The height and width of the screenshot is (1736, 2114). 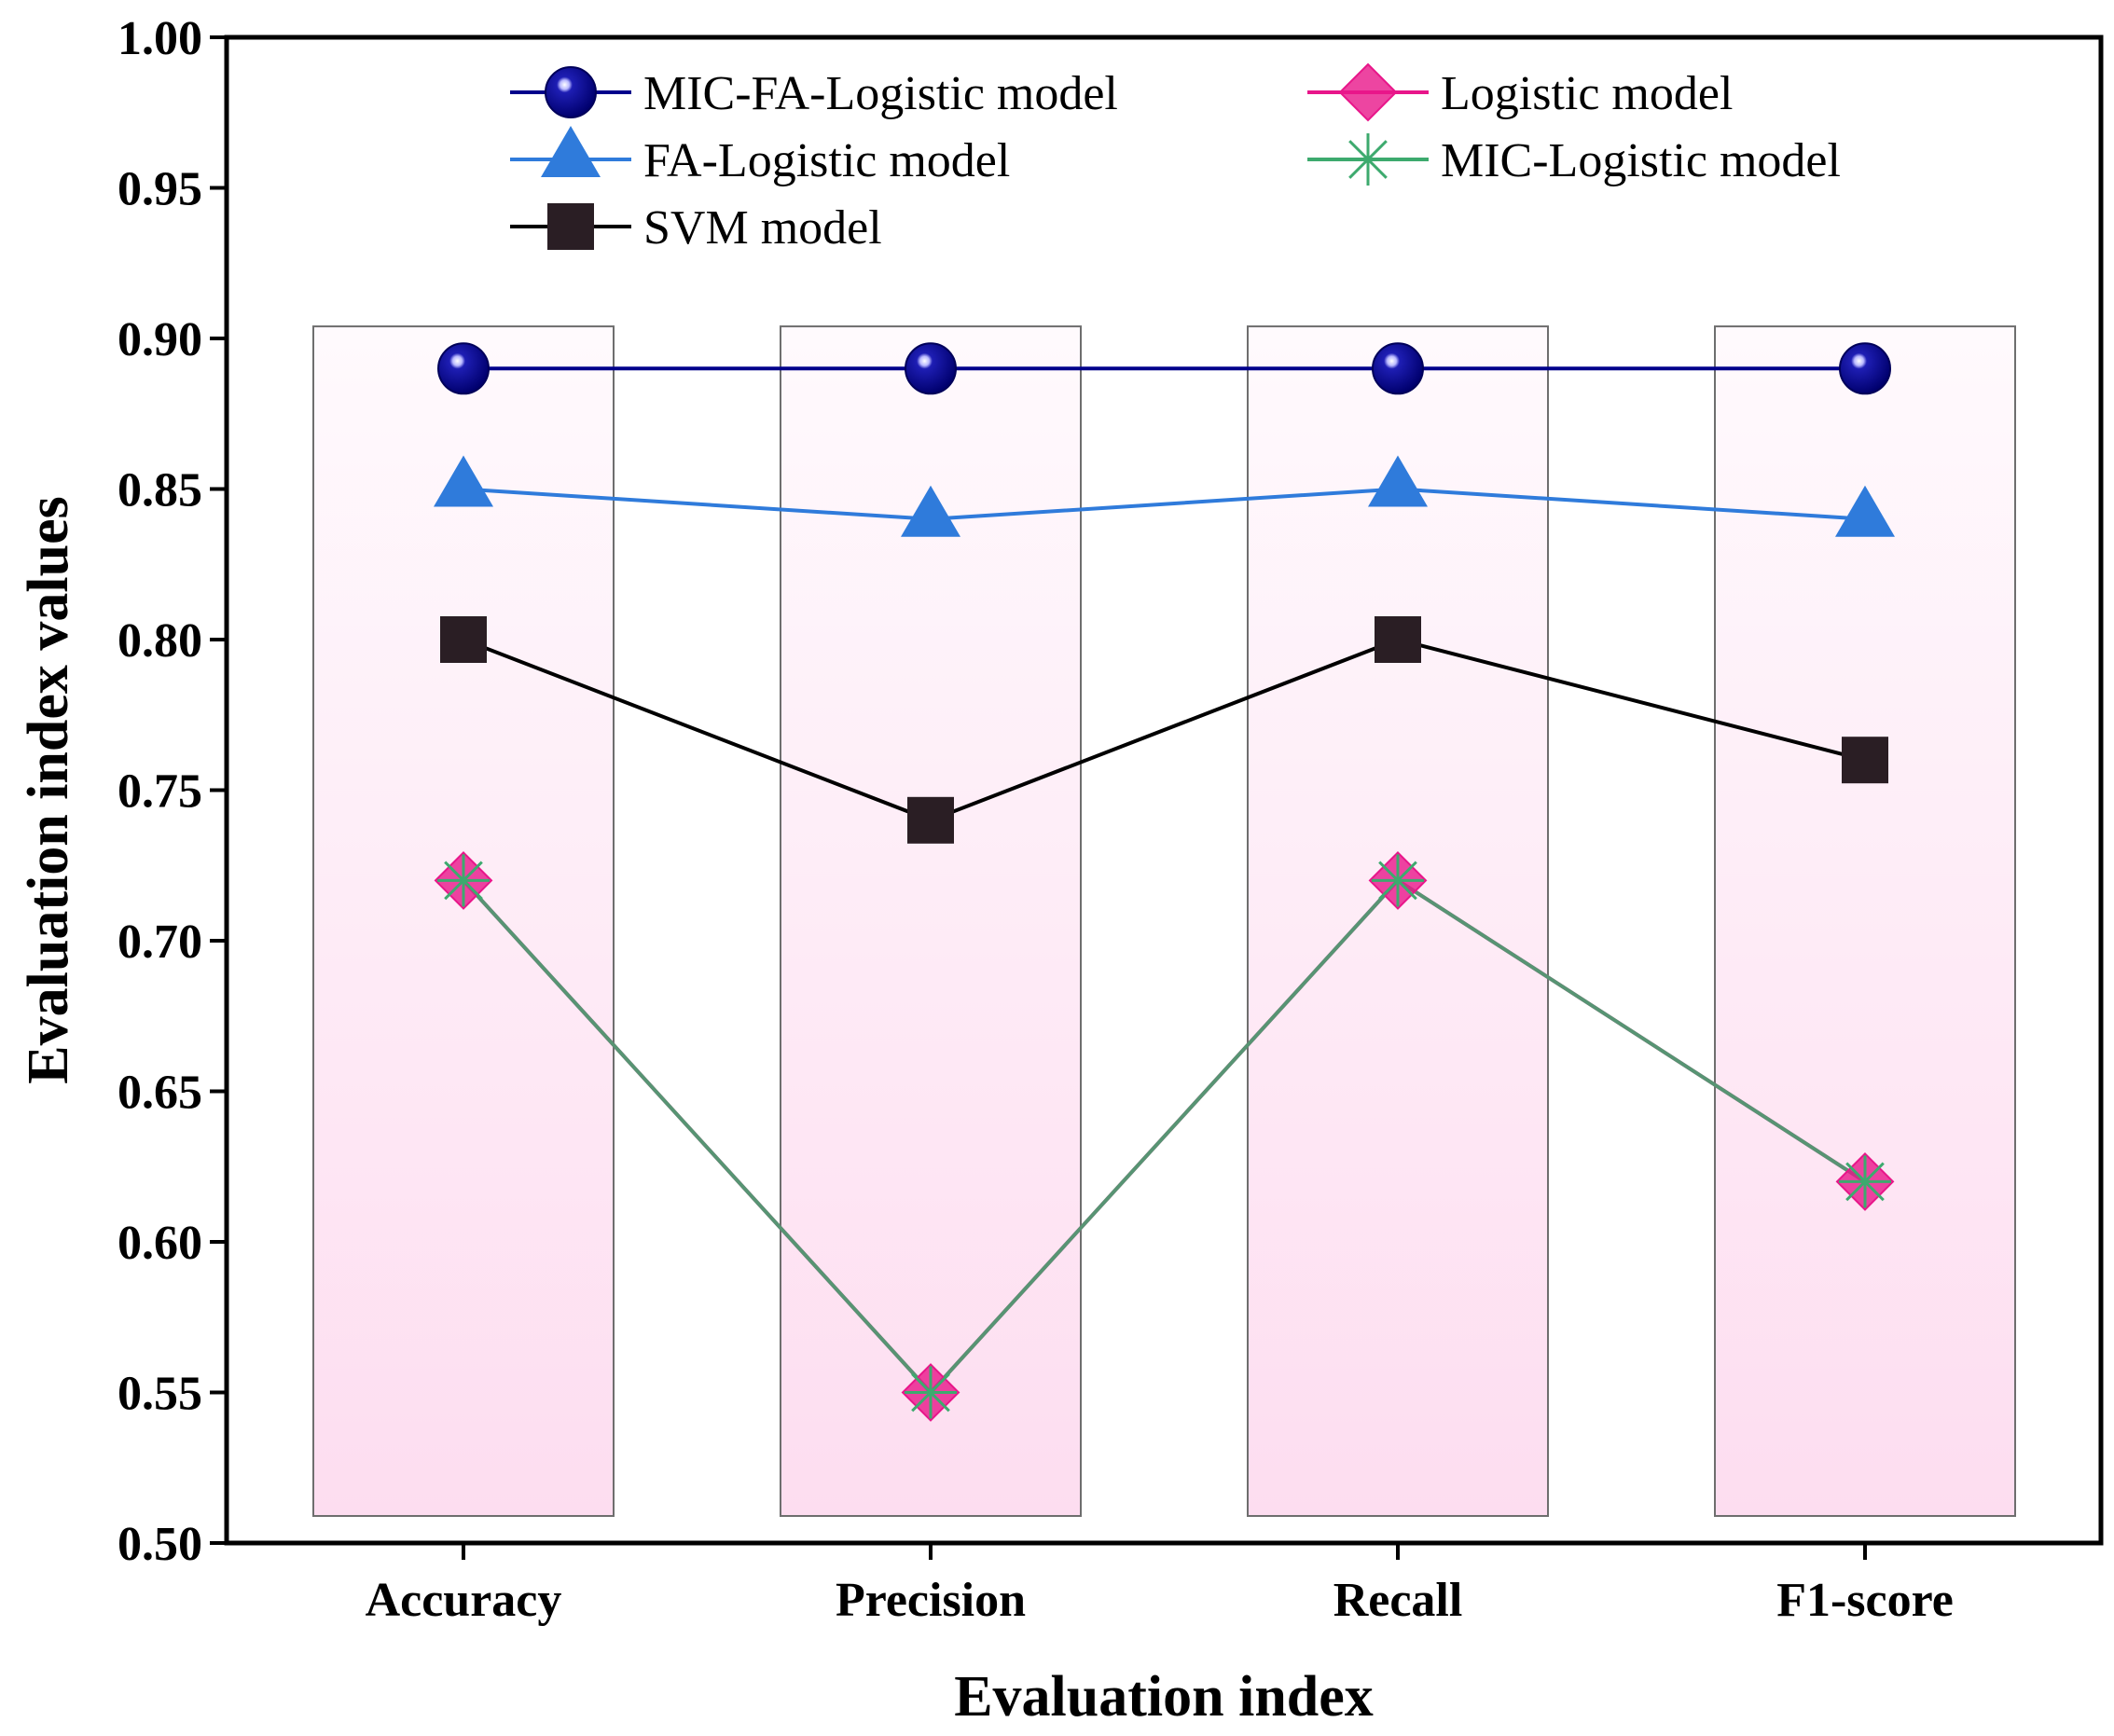 I want to click on y-tick-label: 1.00, so click(x=159, y=38).